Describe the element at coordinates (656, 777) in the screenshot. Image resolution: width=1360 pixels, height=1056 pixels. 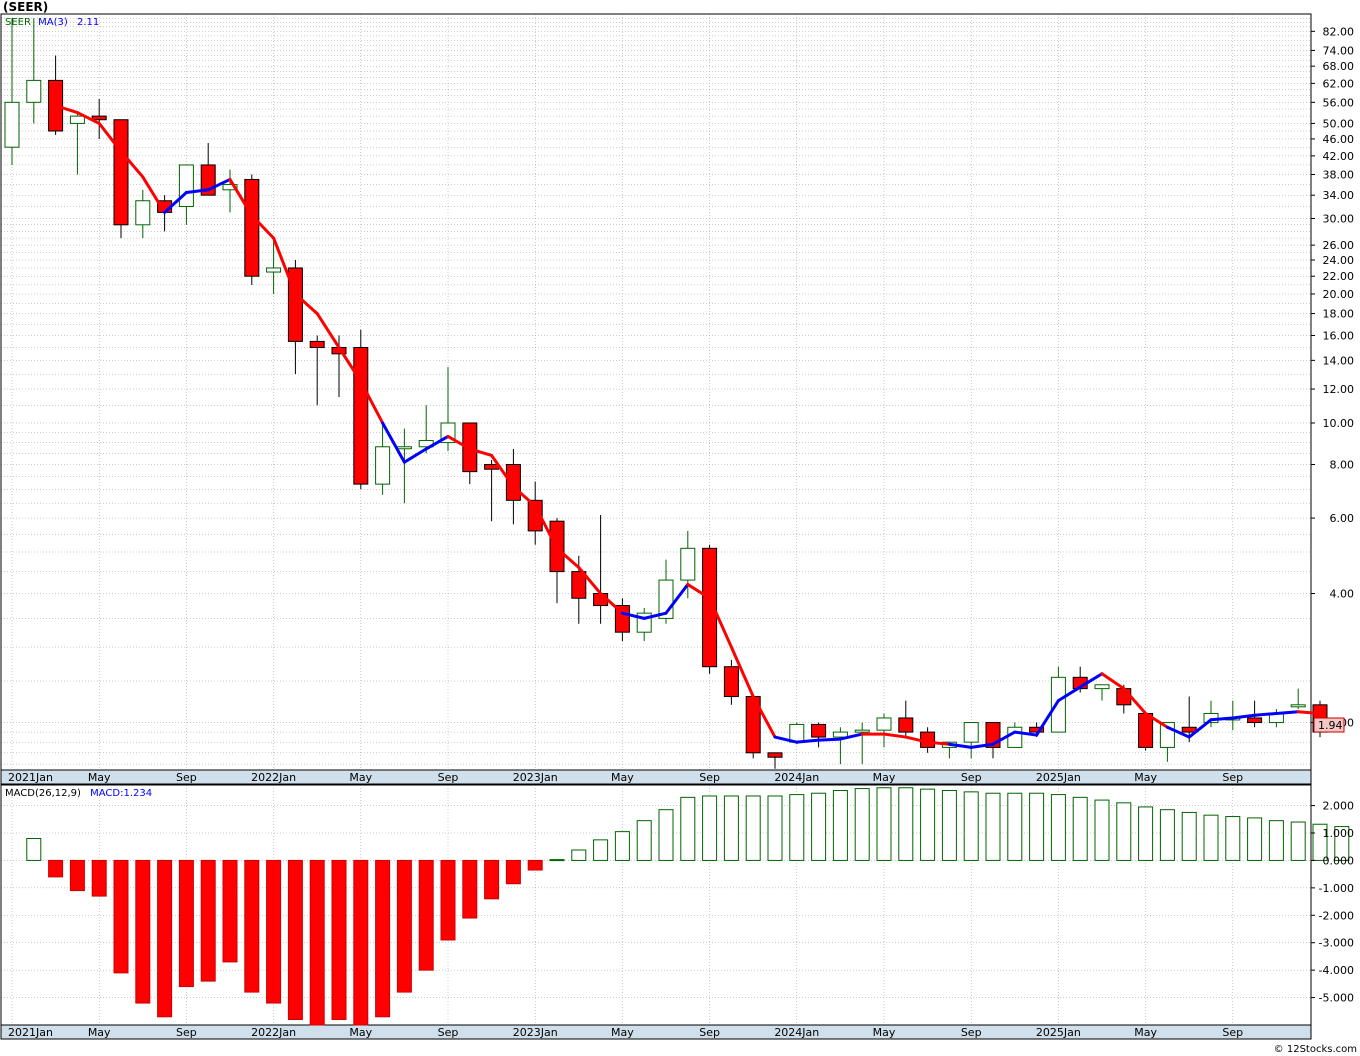
I see `price-x-axis-band` at that location.